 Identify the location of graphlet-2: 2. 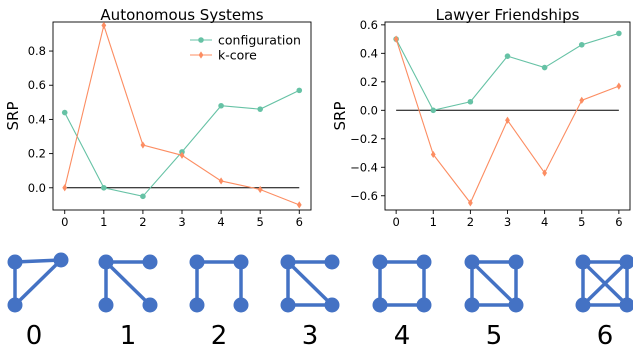
(219, 301).